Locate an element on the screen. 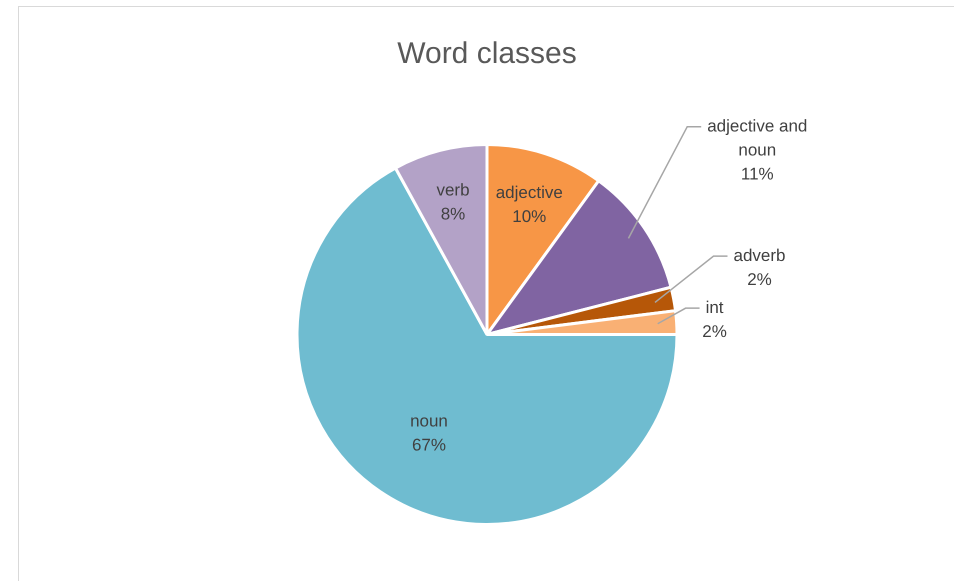 This screenshot has height=581, width=954. slice-label: adverb is located at coordinates (759, 255).